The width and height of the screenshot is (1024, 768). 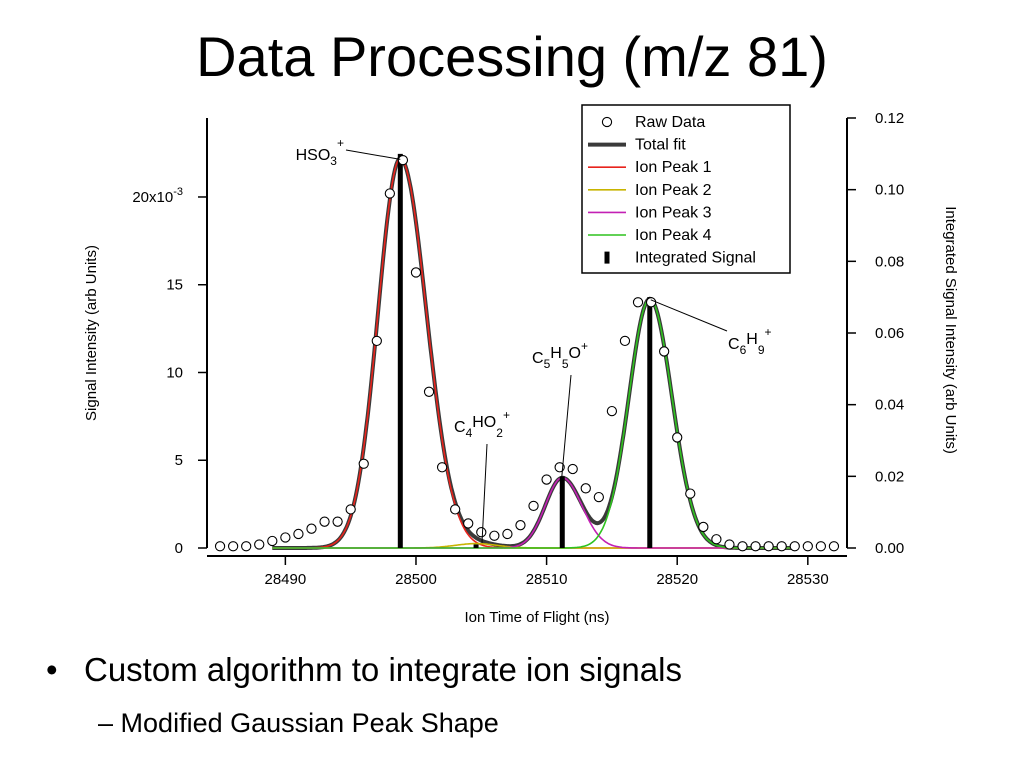 I want to click on leader-hso3, so click(x=373, y=154).